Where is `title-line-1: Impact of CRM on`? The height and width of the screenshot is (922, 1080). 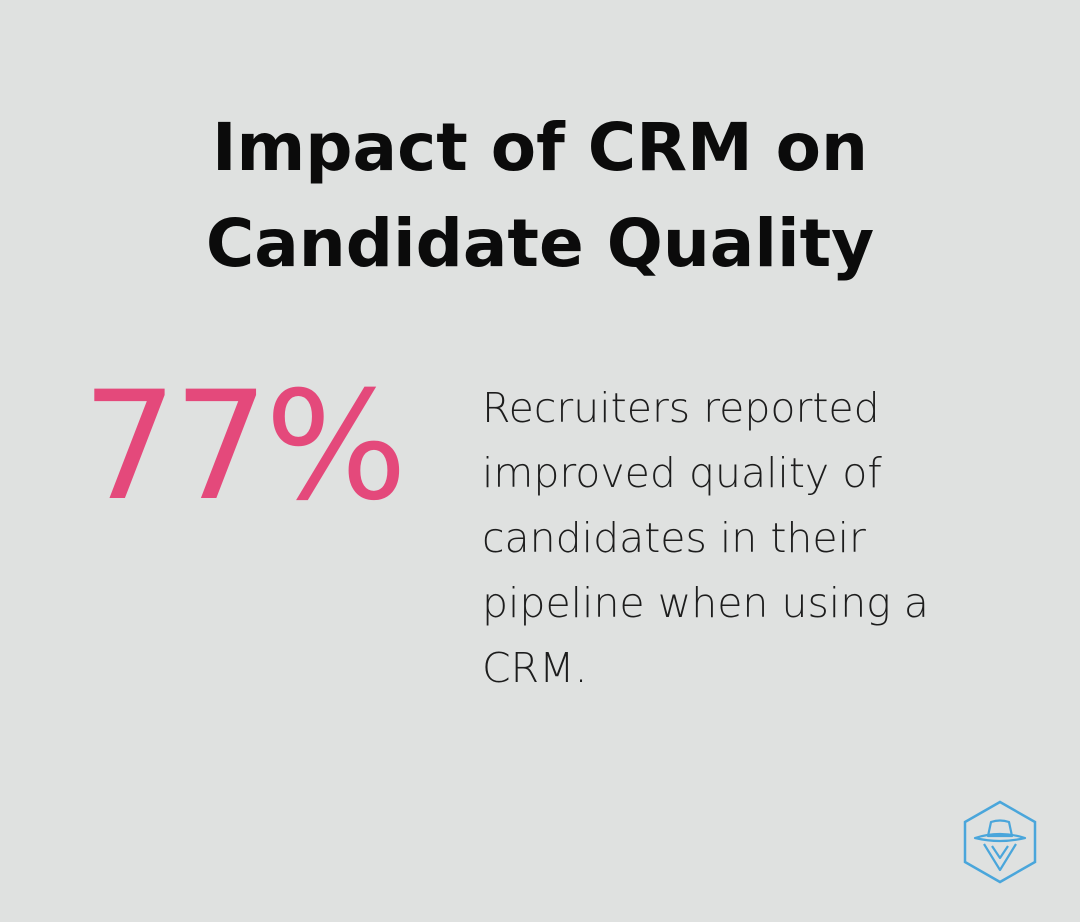
title-line-1: Impact of CRM on is located at coordinates (540, 147).